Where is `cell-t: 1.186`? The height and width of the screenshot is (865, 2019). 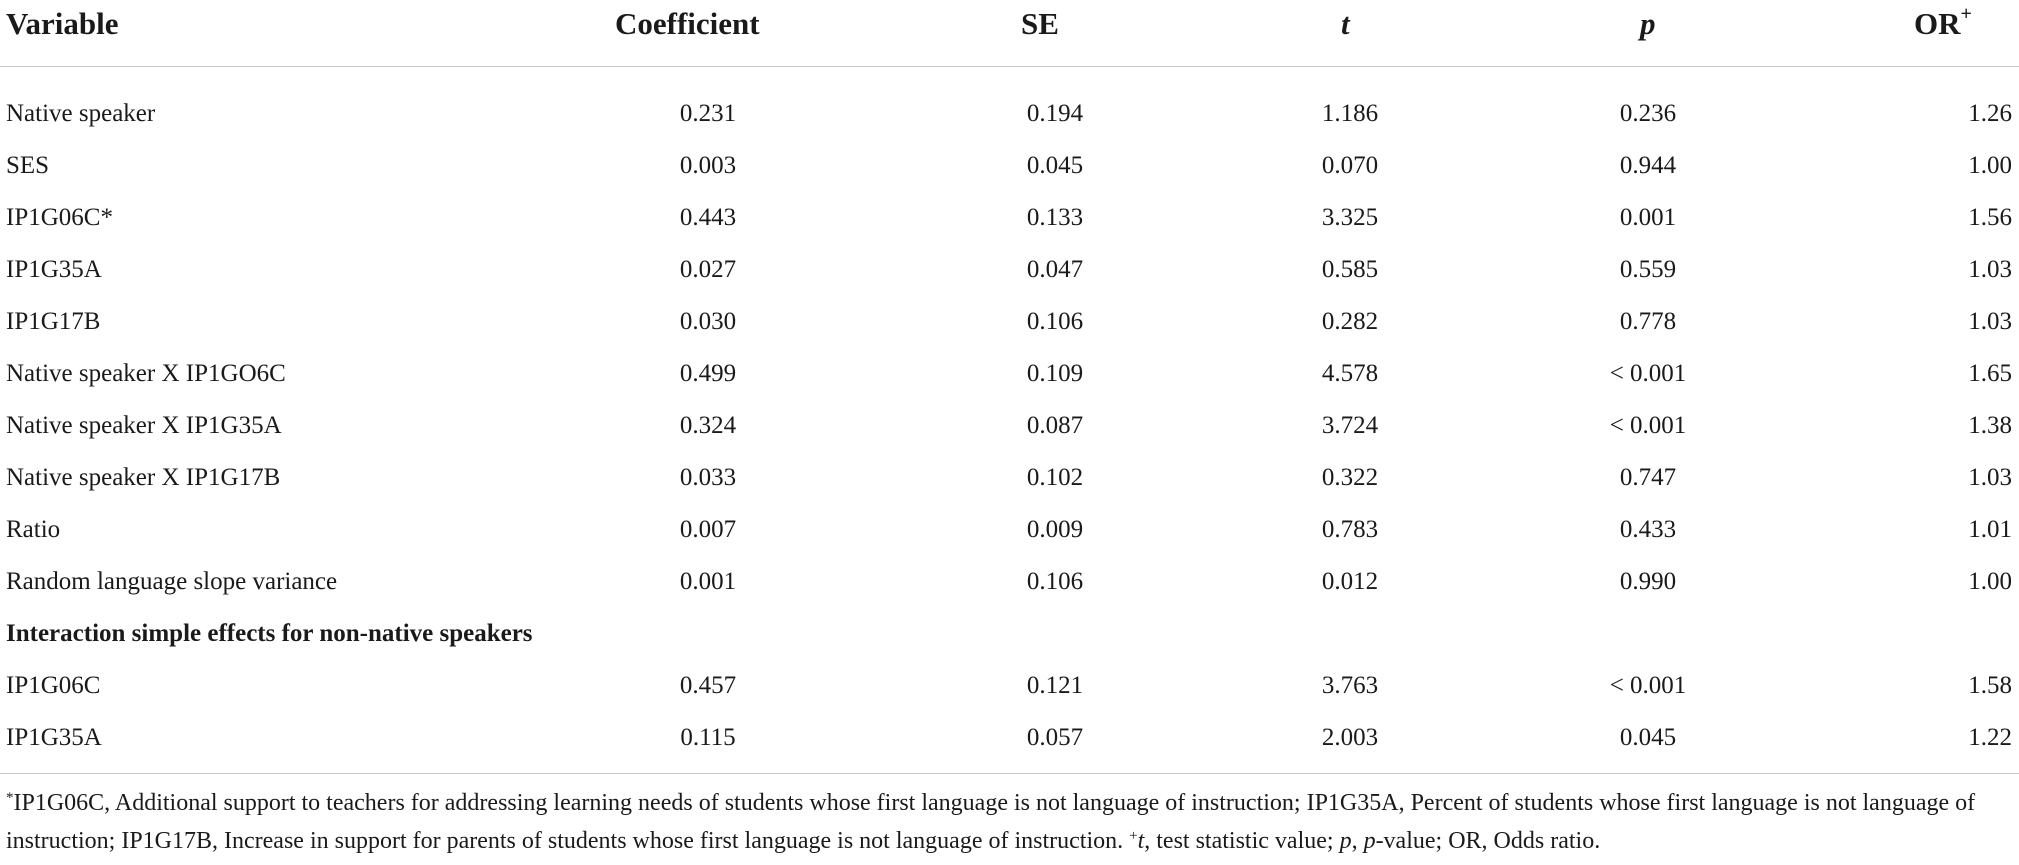 cell-t: 1.186 is located at coordinates (1350, 113).